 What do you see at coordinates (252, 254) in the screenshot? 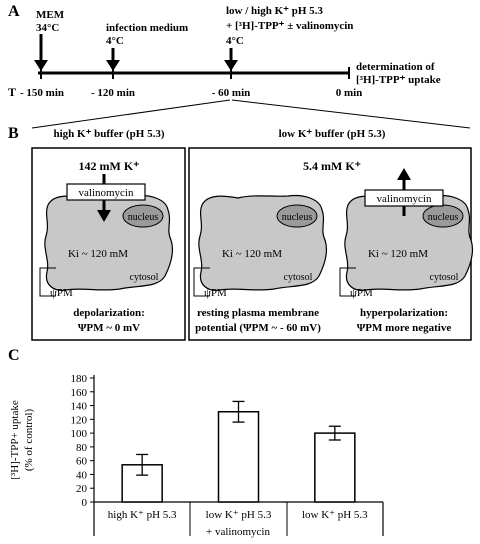
I see `ki-2-label: Ki ~ 120 mM` at bounding box center [252, 254].